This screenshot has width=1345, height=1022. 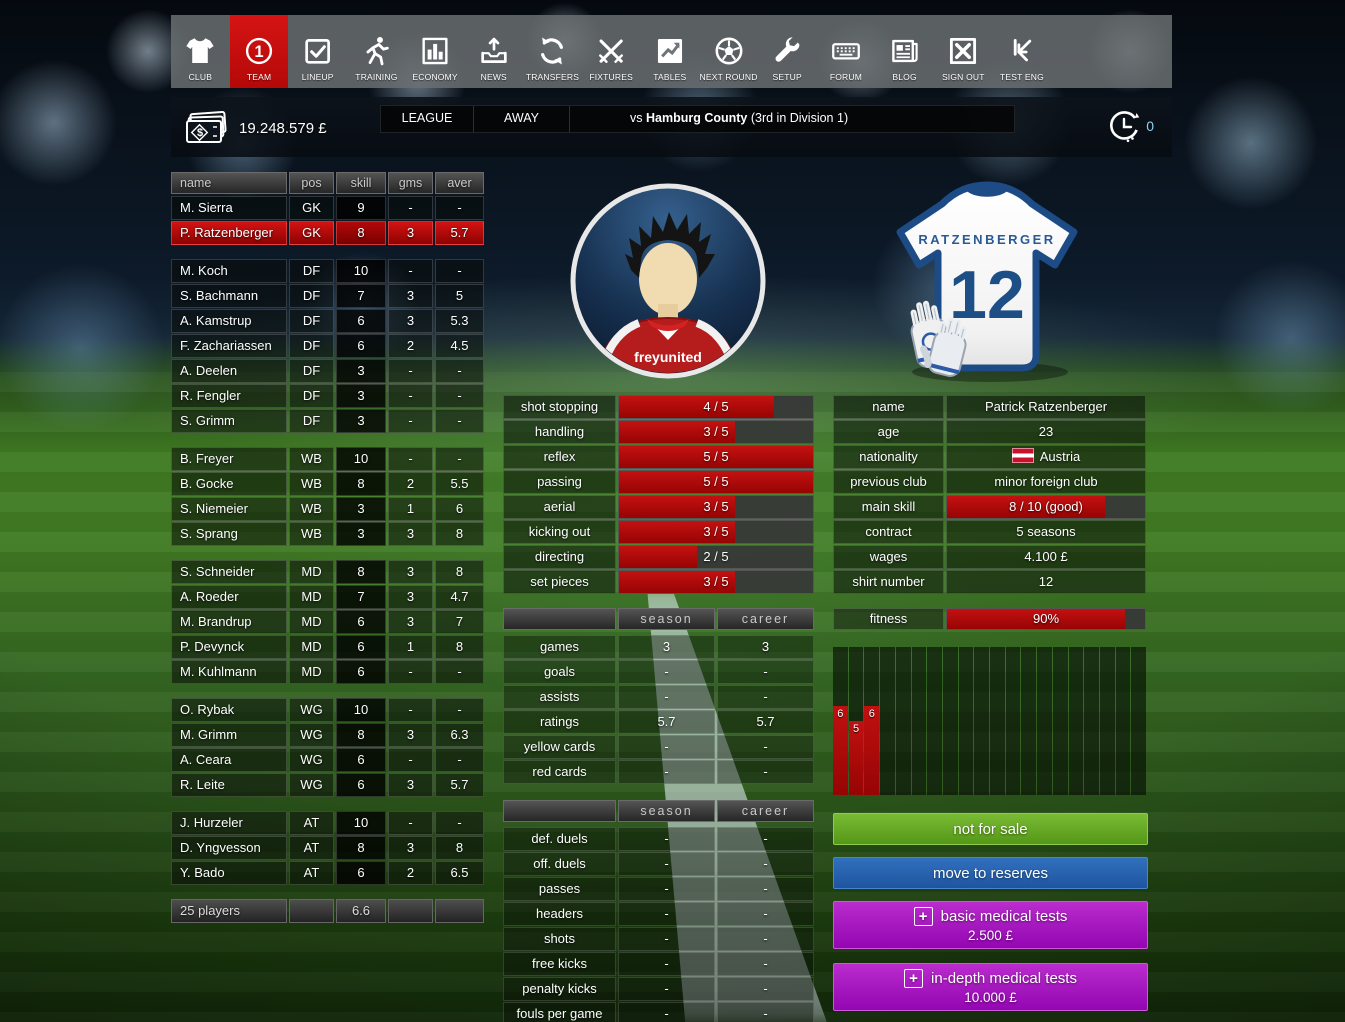 I want to click on squad-footer-row-cell-pos, so click(x=311, y=911).